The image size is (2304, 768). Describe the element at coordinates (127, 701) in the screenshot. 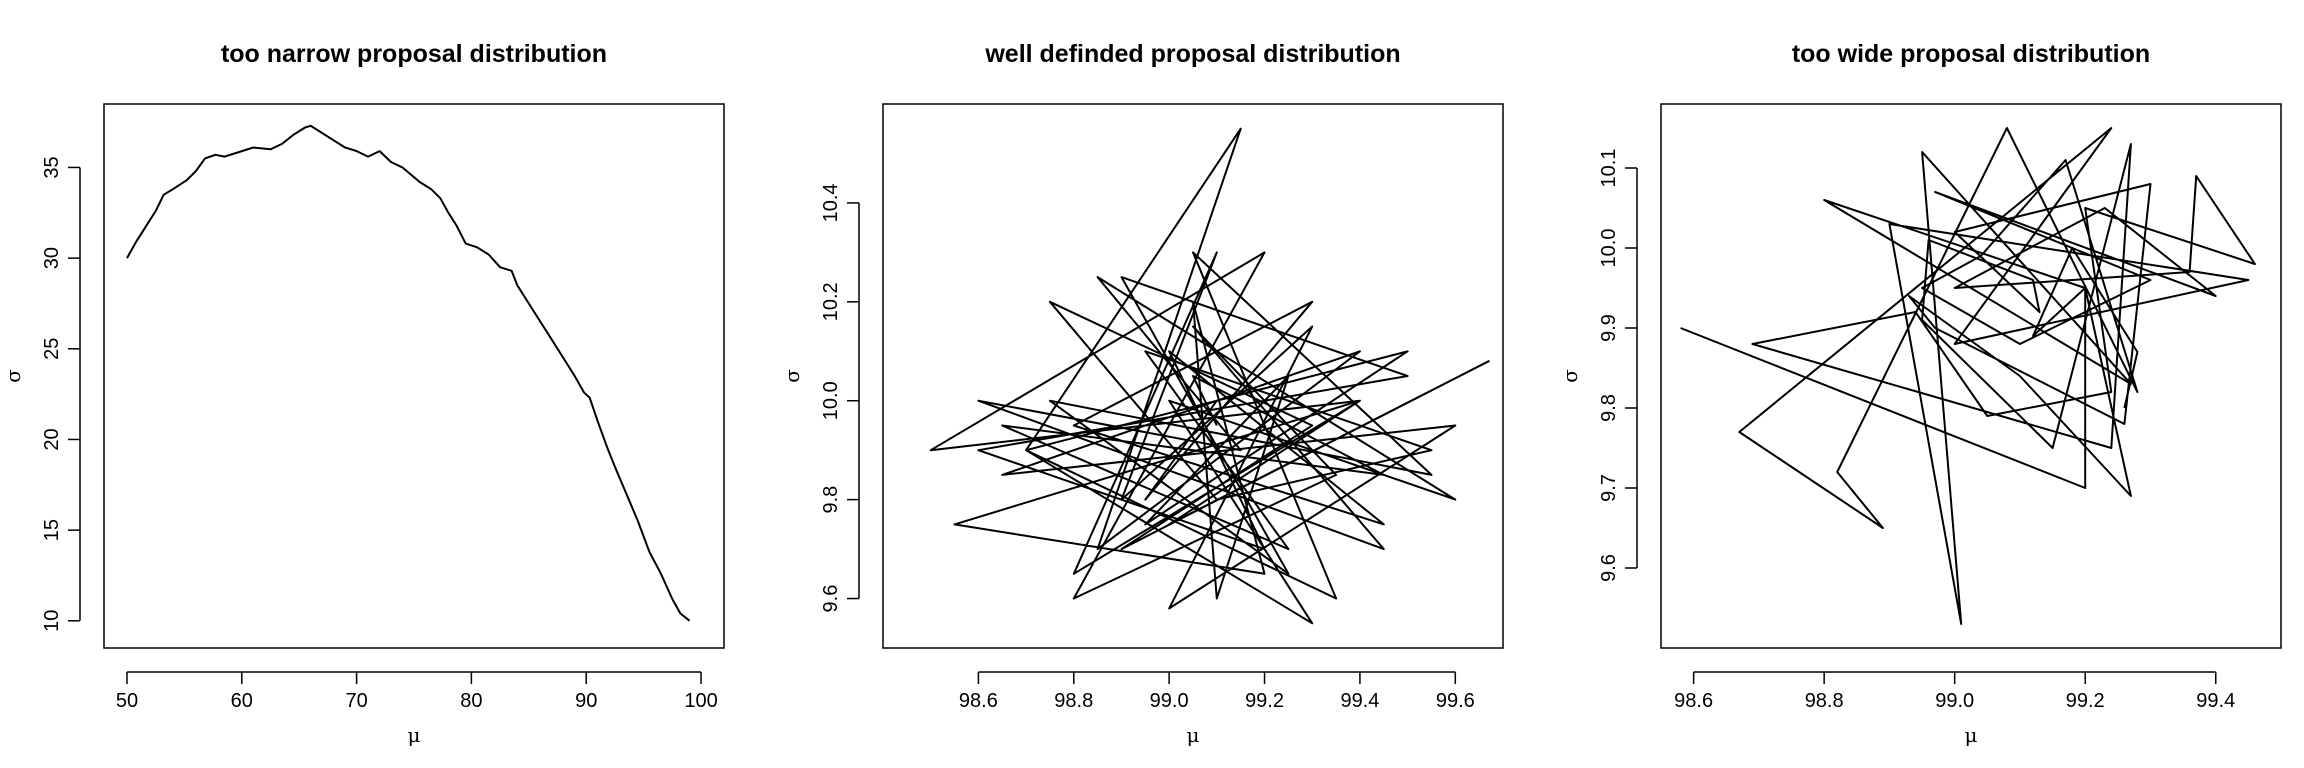

I see `x-tick-label: 50` at that location.